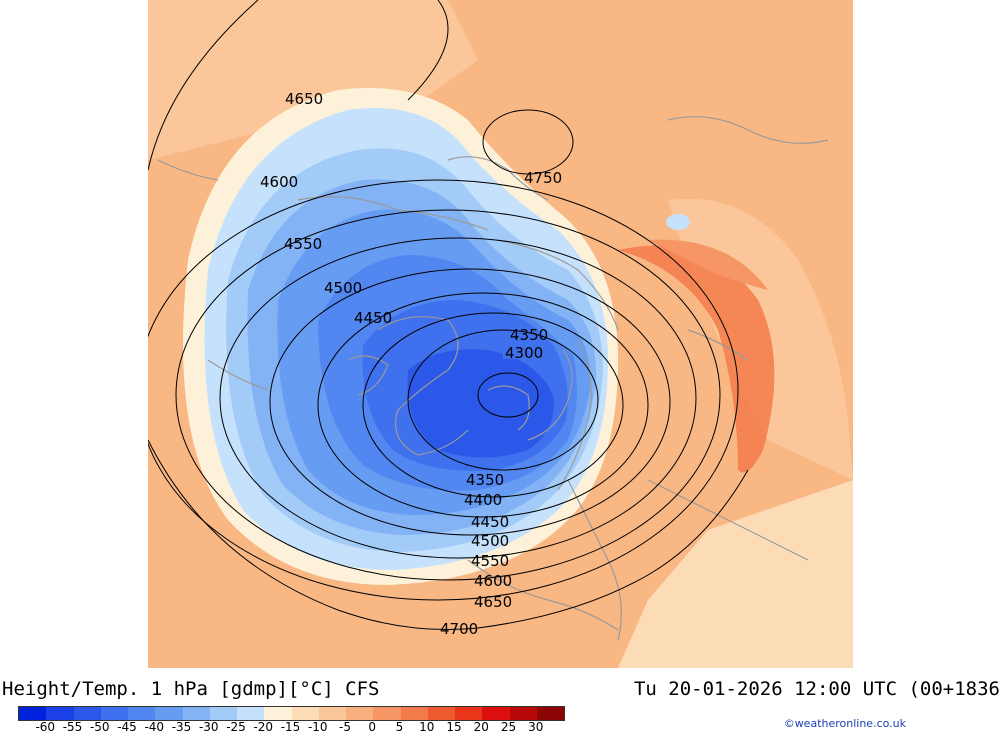  I want to click on warm-patch-se, so click(735, 574).